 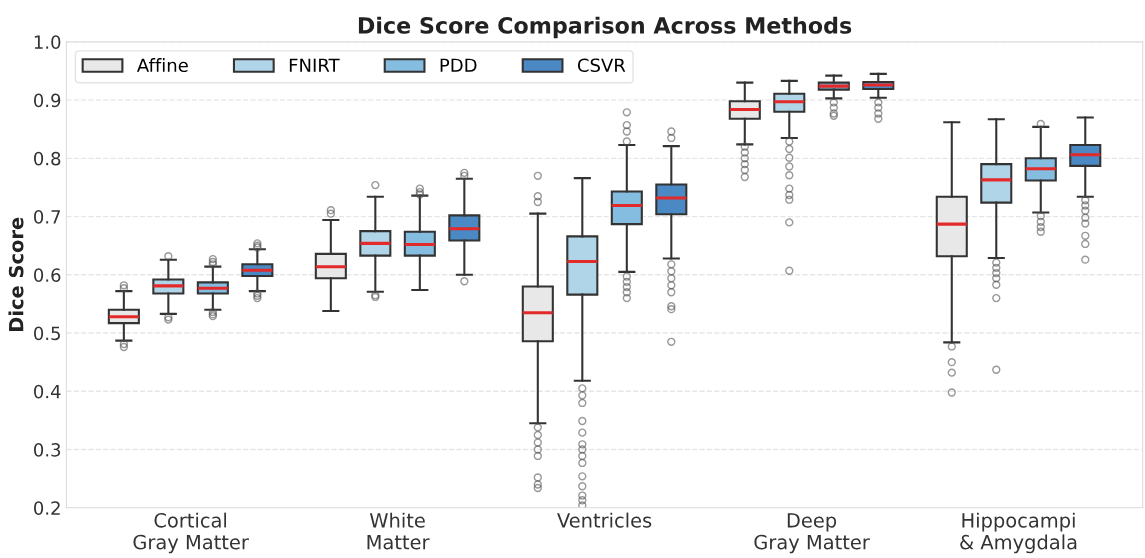 I want to click on x-tick-label: Ventricles, so click(x=604, y=520).